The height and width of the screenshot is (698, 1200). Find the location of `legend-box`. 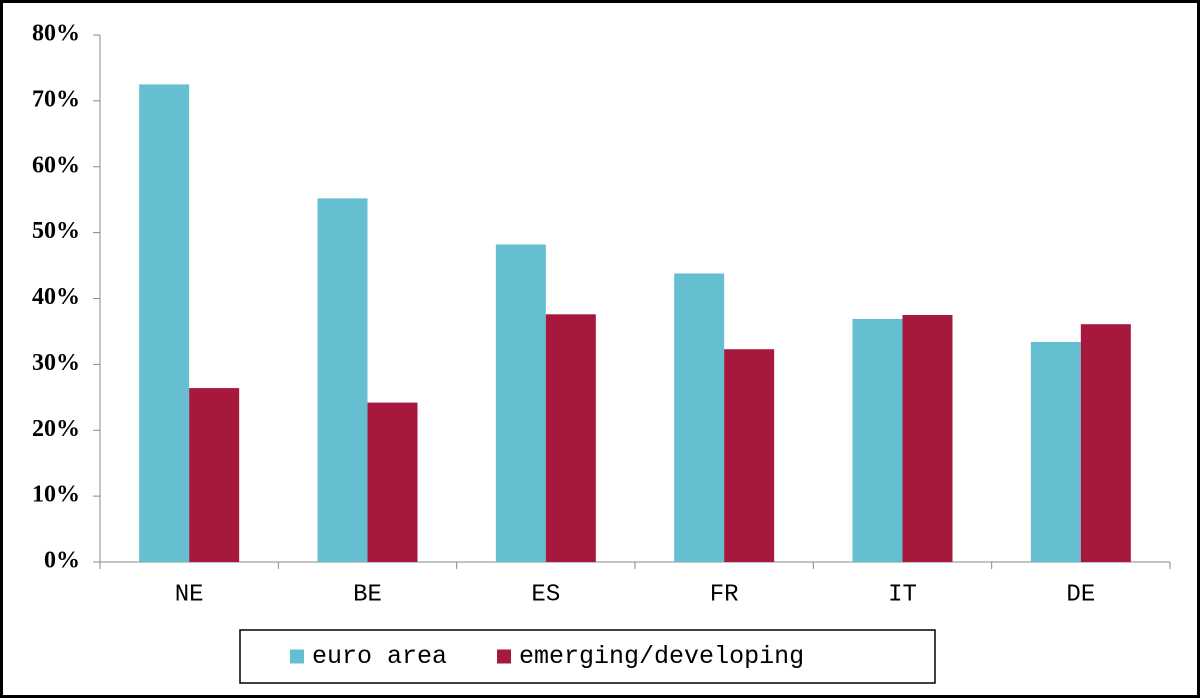

legend-box is located at coordinates (587, 656).